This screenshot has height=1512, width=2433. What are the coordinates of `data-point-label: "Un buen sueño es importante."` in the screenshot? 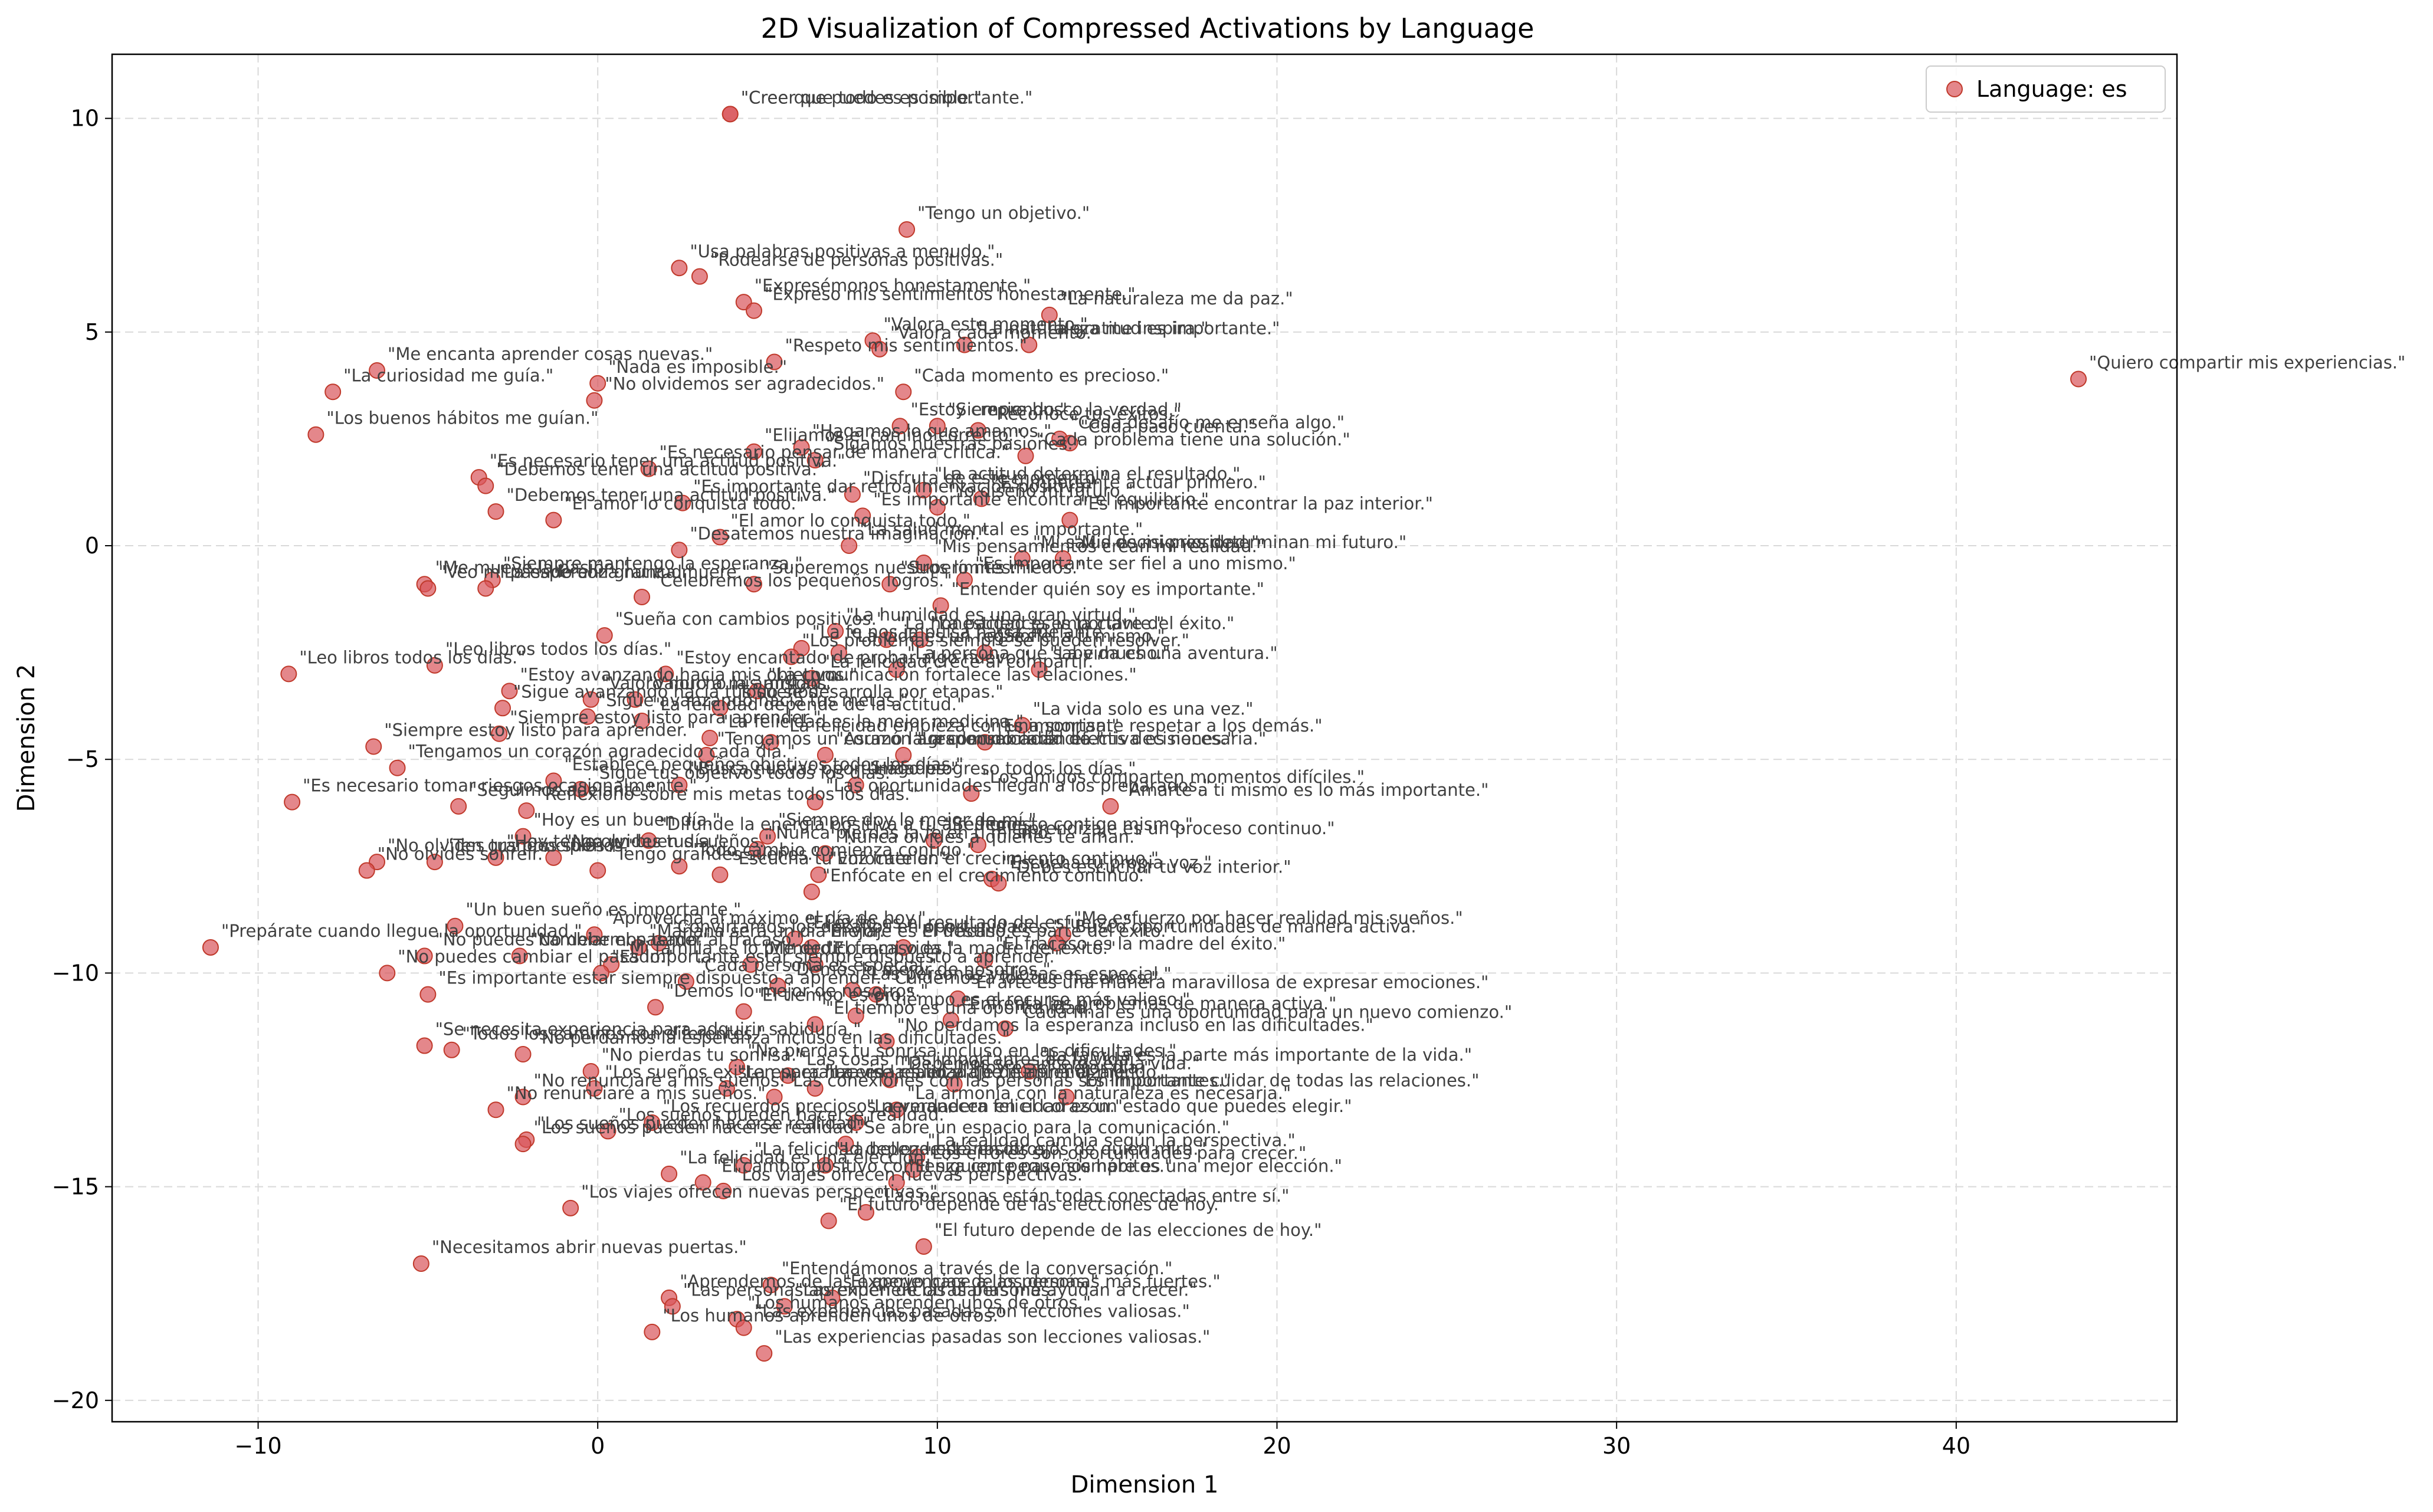 It's located at (603, 910).